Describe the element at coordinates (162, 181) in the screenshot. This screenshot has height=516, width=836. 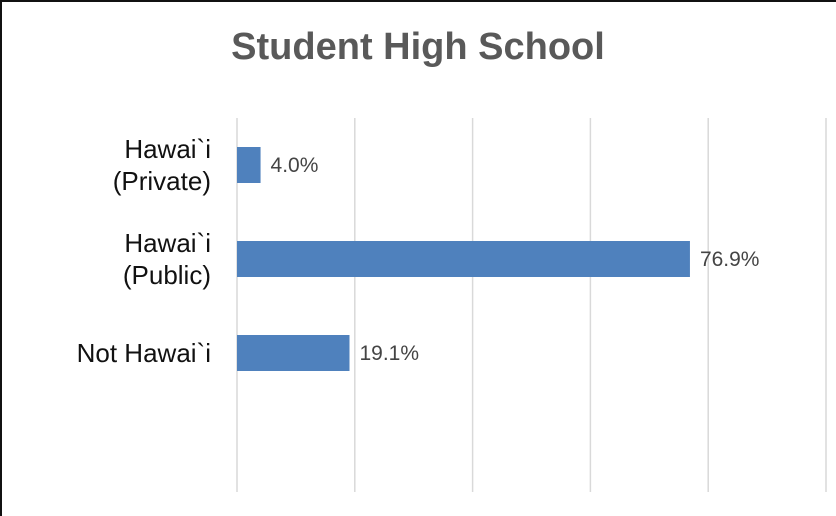
I see `category-label: (Private)` at that location.